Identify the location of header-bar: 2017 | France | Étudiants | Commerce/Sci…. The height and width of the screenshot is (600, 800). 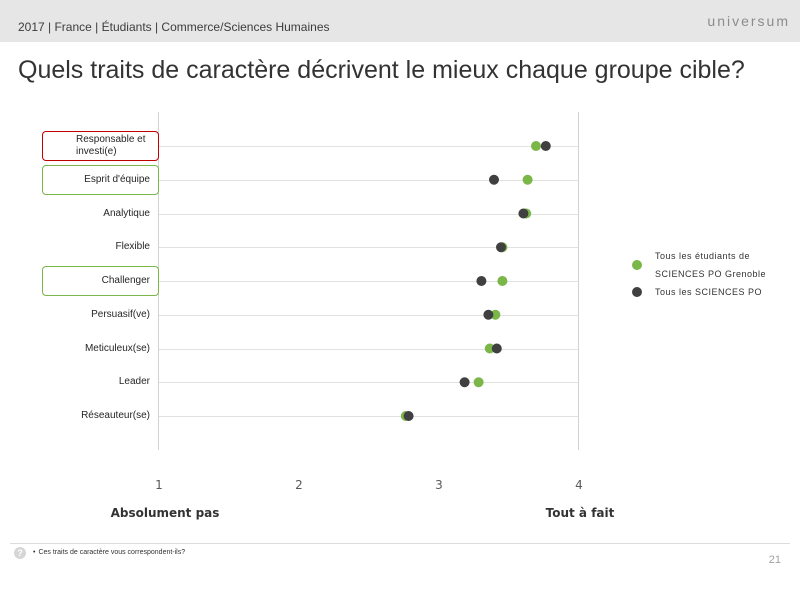
(400, 21).